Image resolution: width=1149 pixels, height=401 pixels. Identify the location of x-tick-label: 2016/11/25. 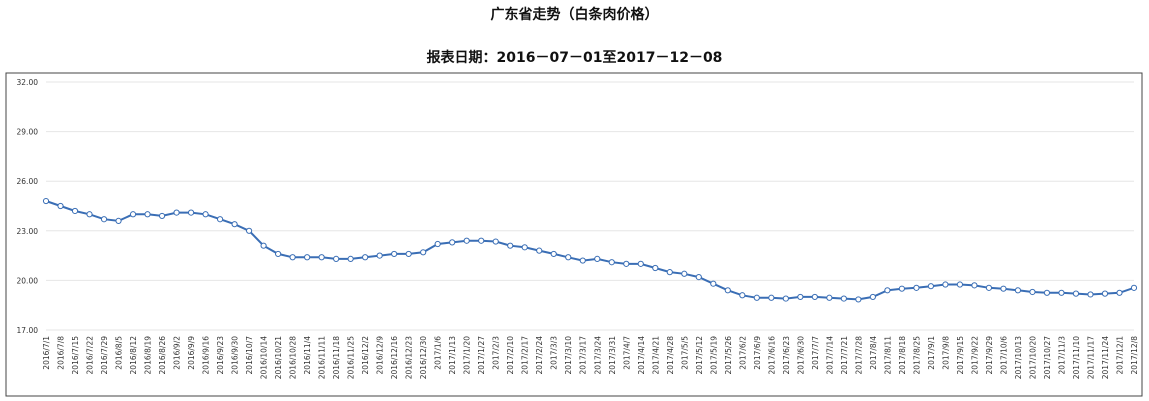
(351, 357).